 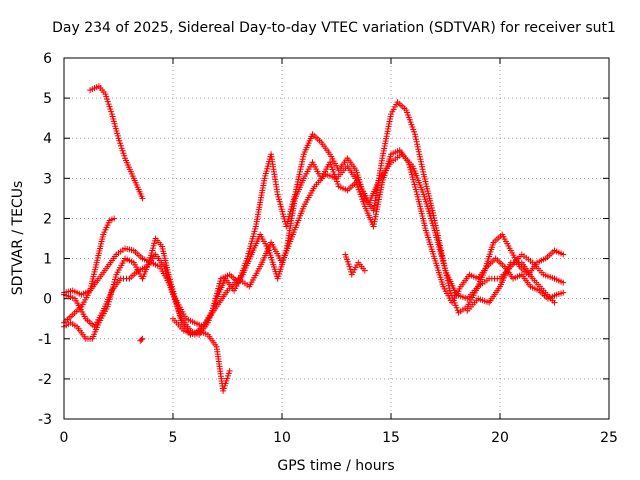 What do you see at coordinates (18, 238) in the screenshot?
I see `y-axis-label: SDTVAR / TECUs` at bounding box center [18, 238].